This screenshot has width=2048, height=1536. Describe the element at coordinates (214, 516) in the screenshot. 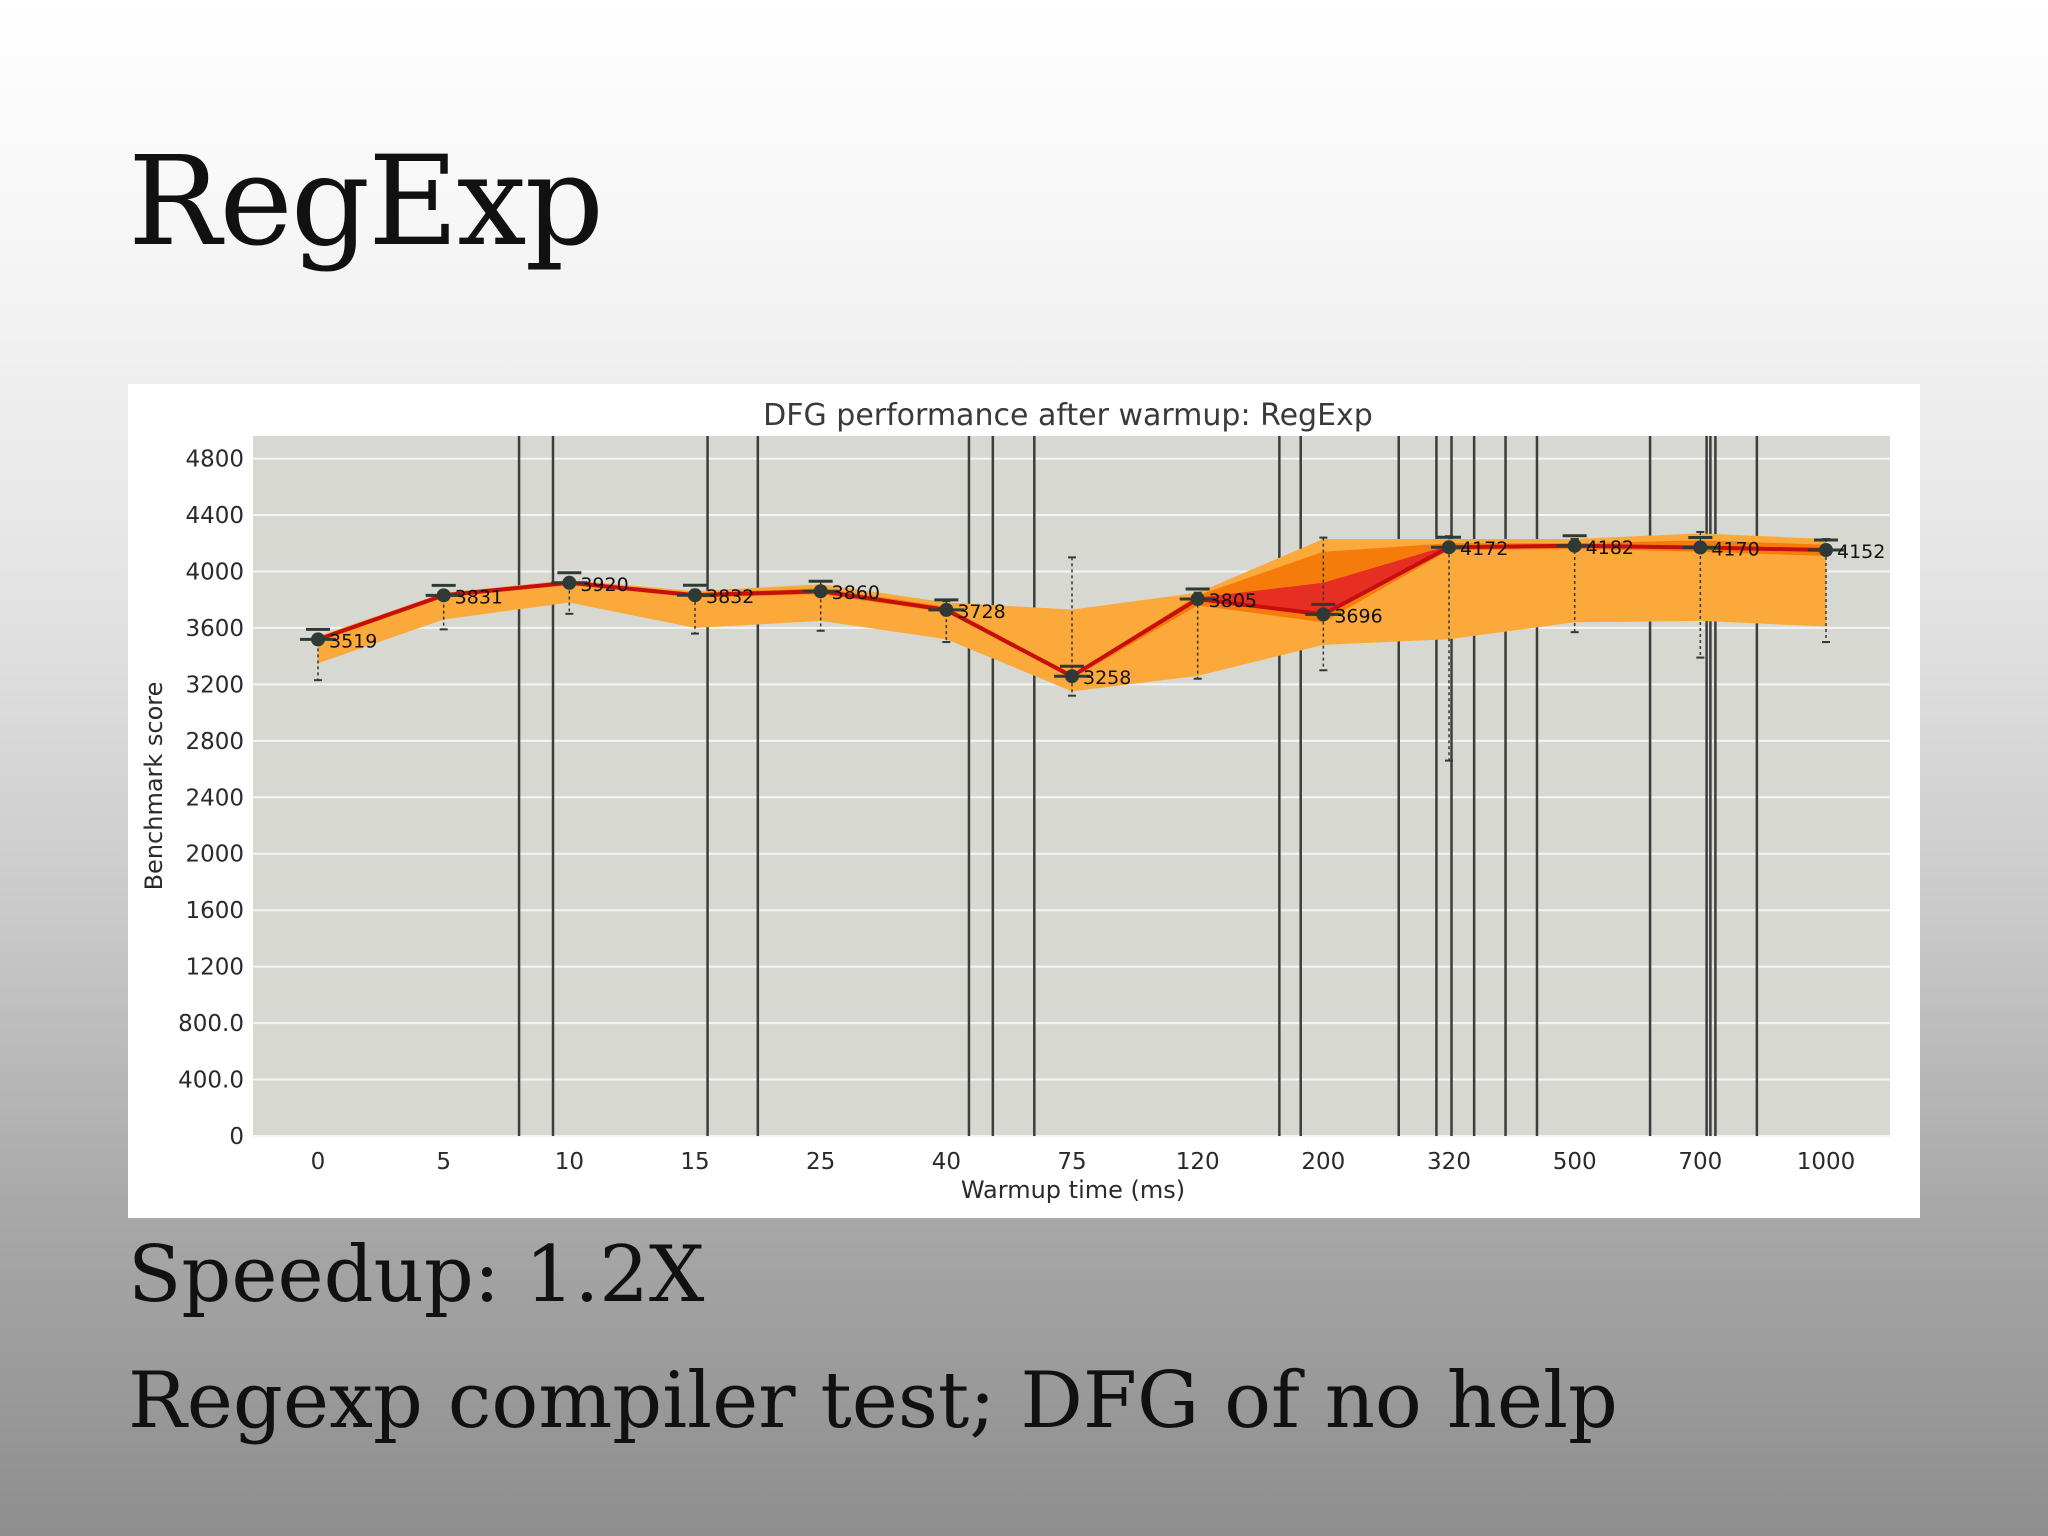

I see `y-tick-label: 4400` at that location.